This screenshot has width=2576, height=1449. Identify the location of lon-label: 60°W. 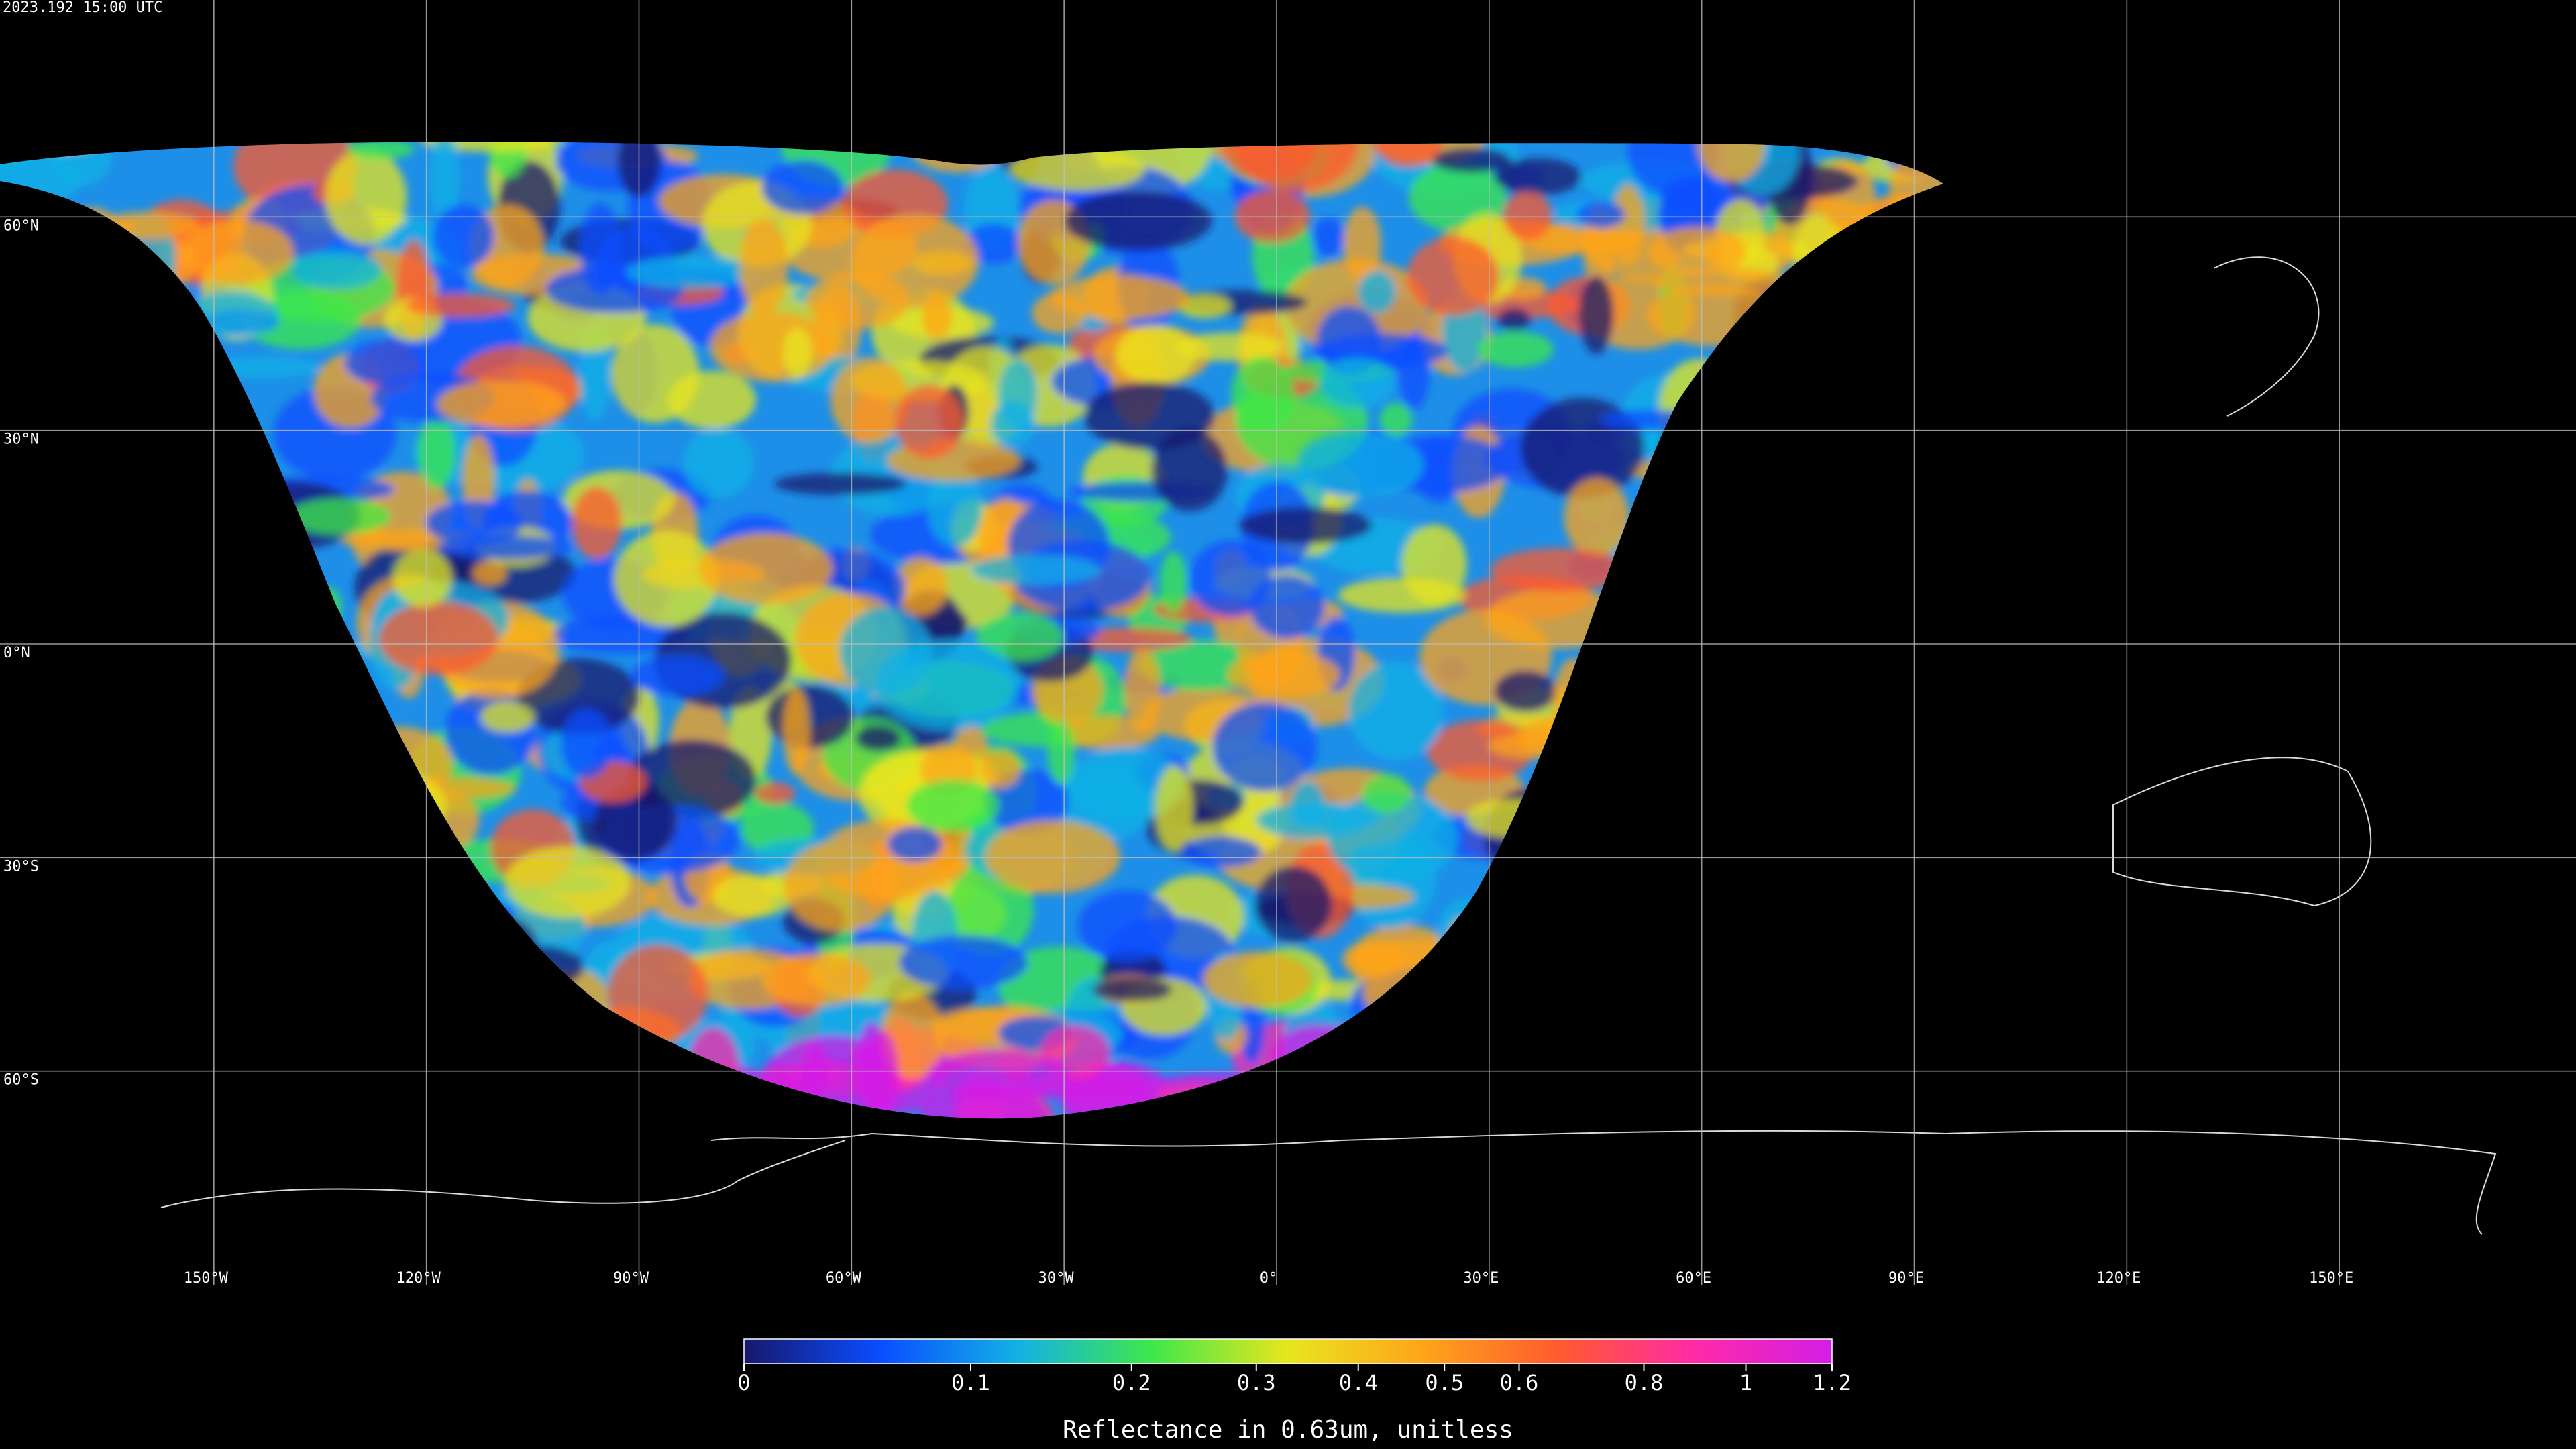
(844, 1278).